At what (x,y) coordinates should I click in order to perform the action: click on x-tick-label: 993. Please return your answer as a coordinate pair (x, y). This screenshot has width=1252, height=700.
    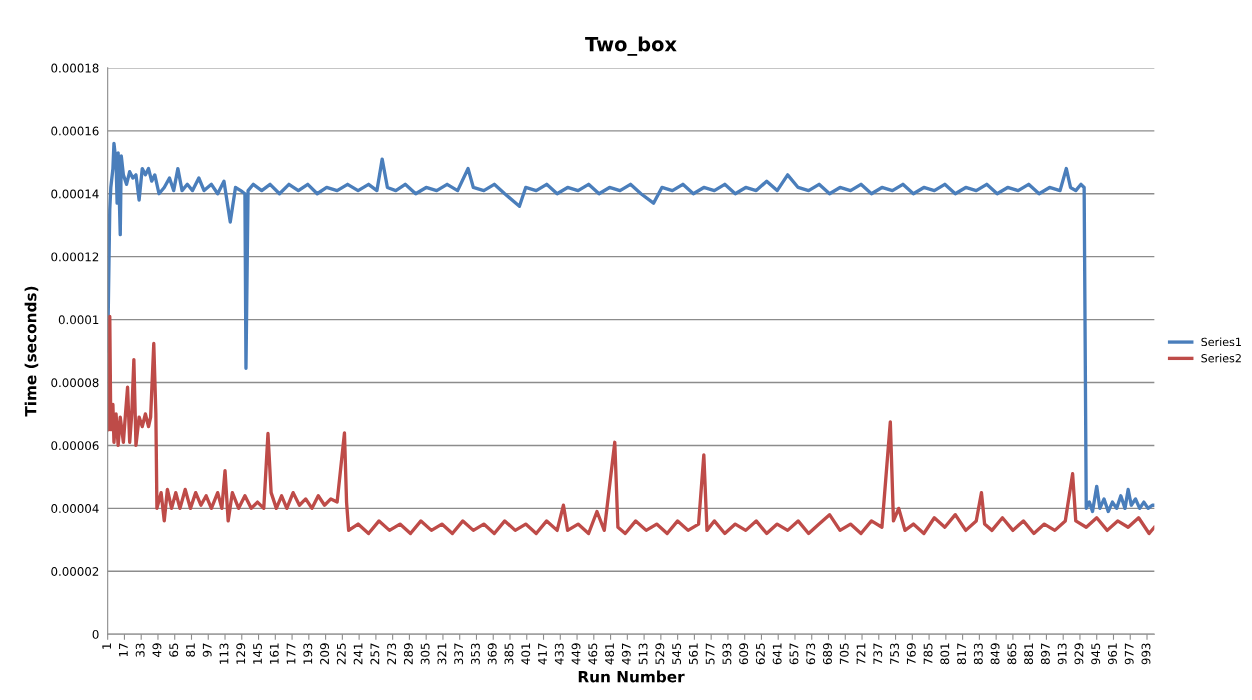
    Looking at the image, I should click on (1146, 654).